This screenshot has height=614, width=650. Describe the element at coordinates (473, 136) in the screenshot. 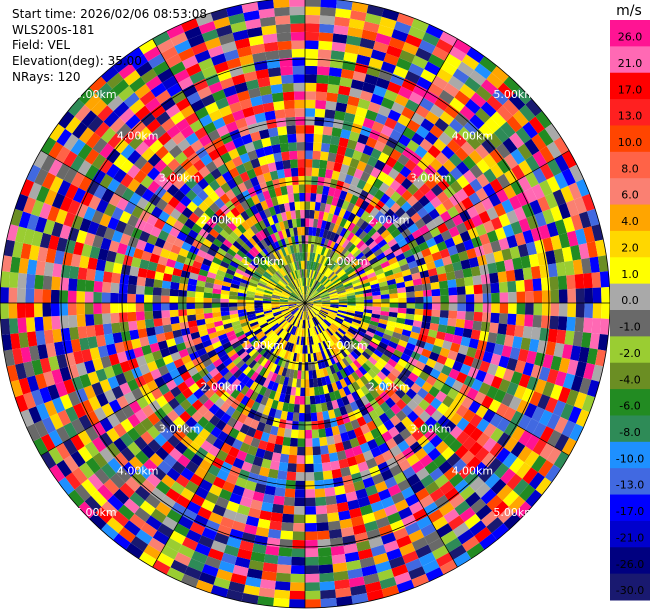

I see `range-ring-label: 4.00km` at that location.